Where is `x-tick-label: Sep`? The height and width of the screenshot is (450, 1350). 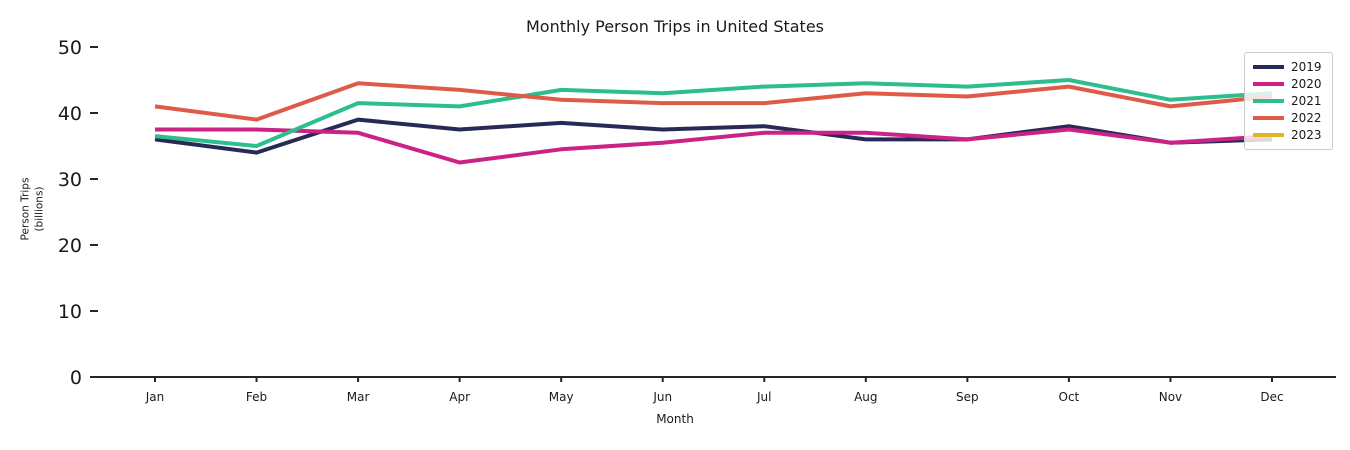
x-tick-label: Sep is located at coordinates (967, 397).